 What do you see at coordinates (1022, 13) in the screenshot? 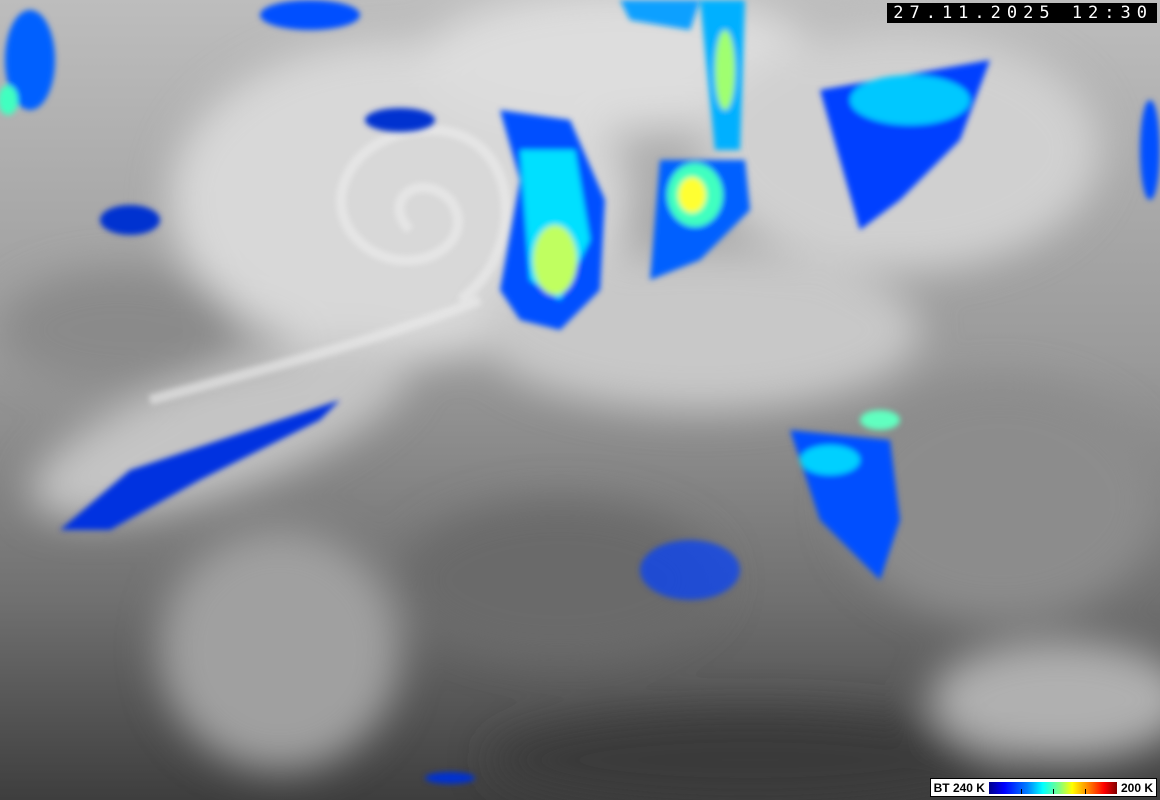
I see `timestamp: 27.11.2025 12:30` at bounding box center [1022, 13].